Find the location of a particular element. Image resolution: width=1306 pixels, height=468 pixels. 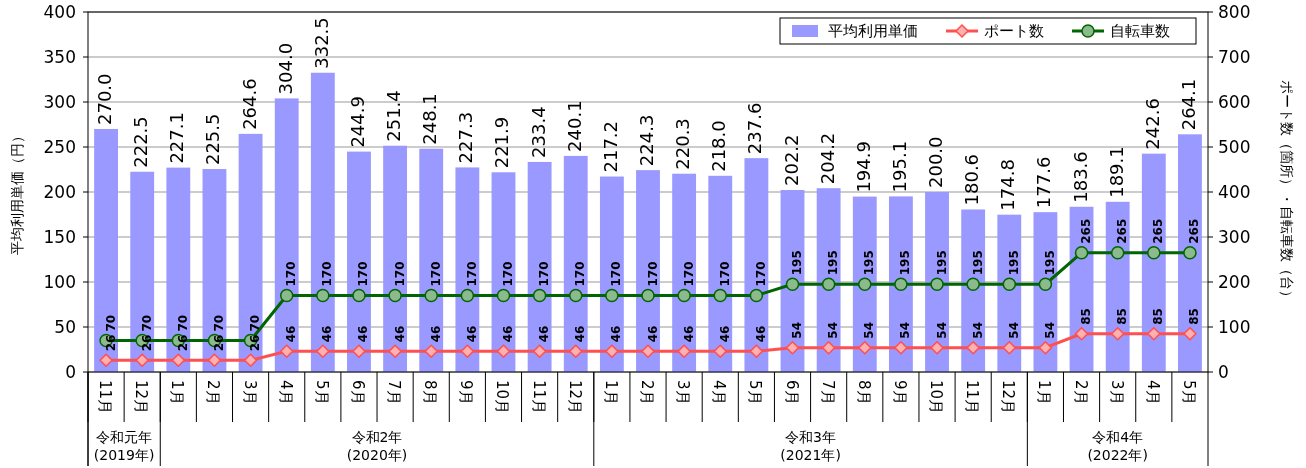

y2-tick-label: 0 is located at coordinates (1223, 372).